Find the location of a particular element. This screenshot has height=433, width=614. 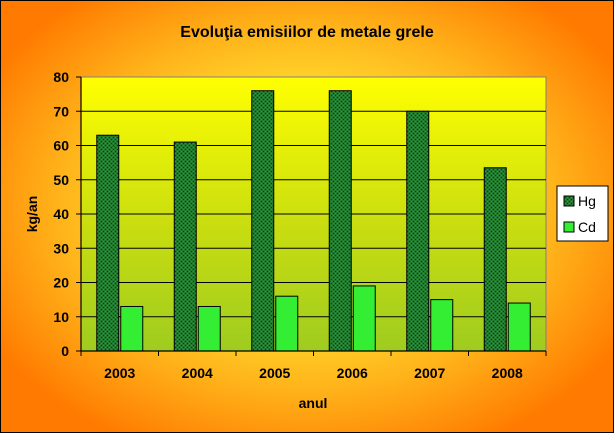

y-tick-label: 20 is located at coordinates (61, 283).